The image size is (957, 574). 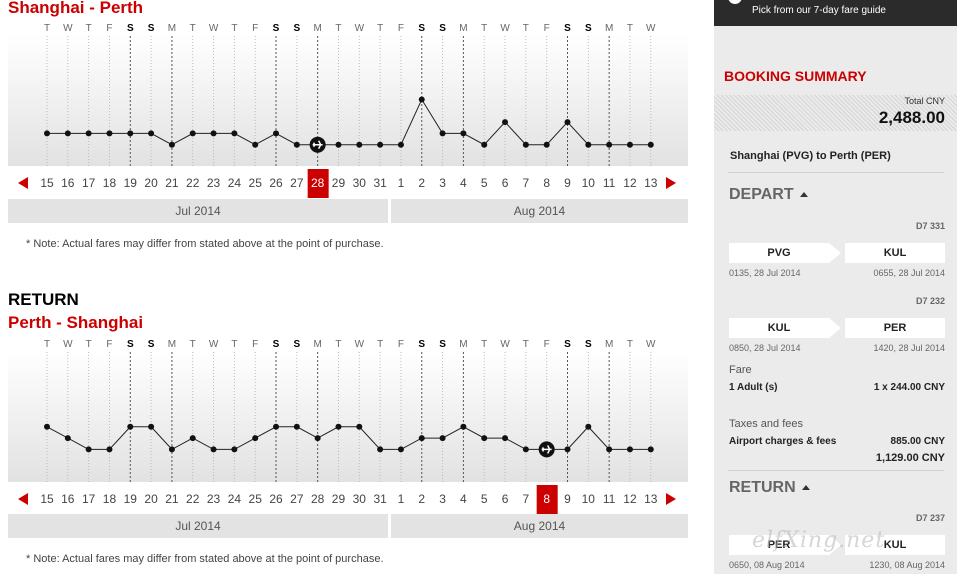 I want to click on date-cell: 20, so click(x=151, y=183).